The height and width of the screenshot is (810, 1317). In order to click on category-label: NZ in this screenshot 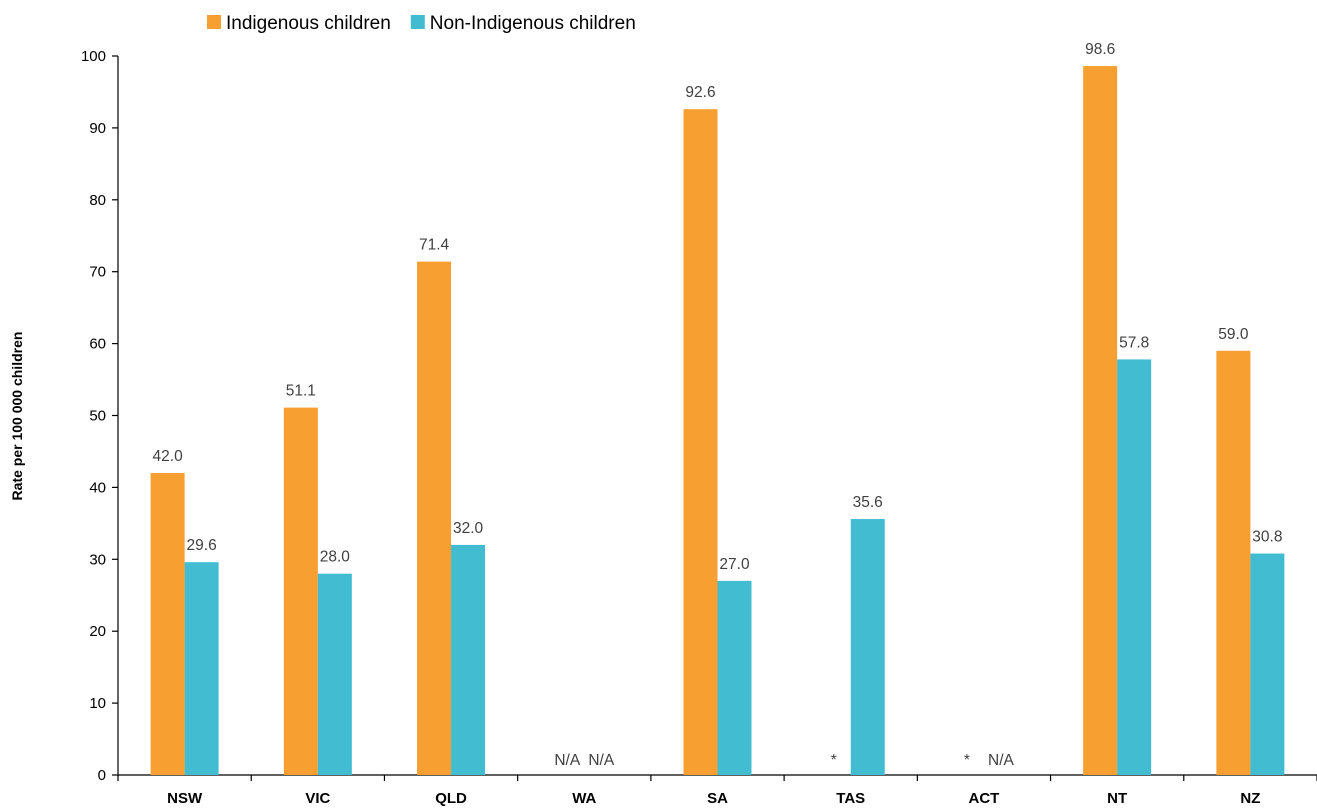, I will do `click(1250, 798)`.